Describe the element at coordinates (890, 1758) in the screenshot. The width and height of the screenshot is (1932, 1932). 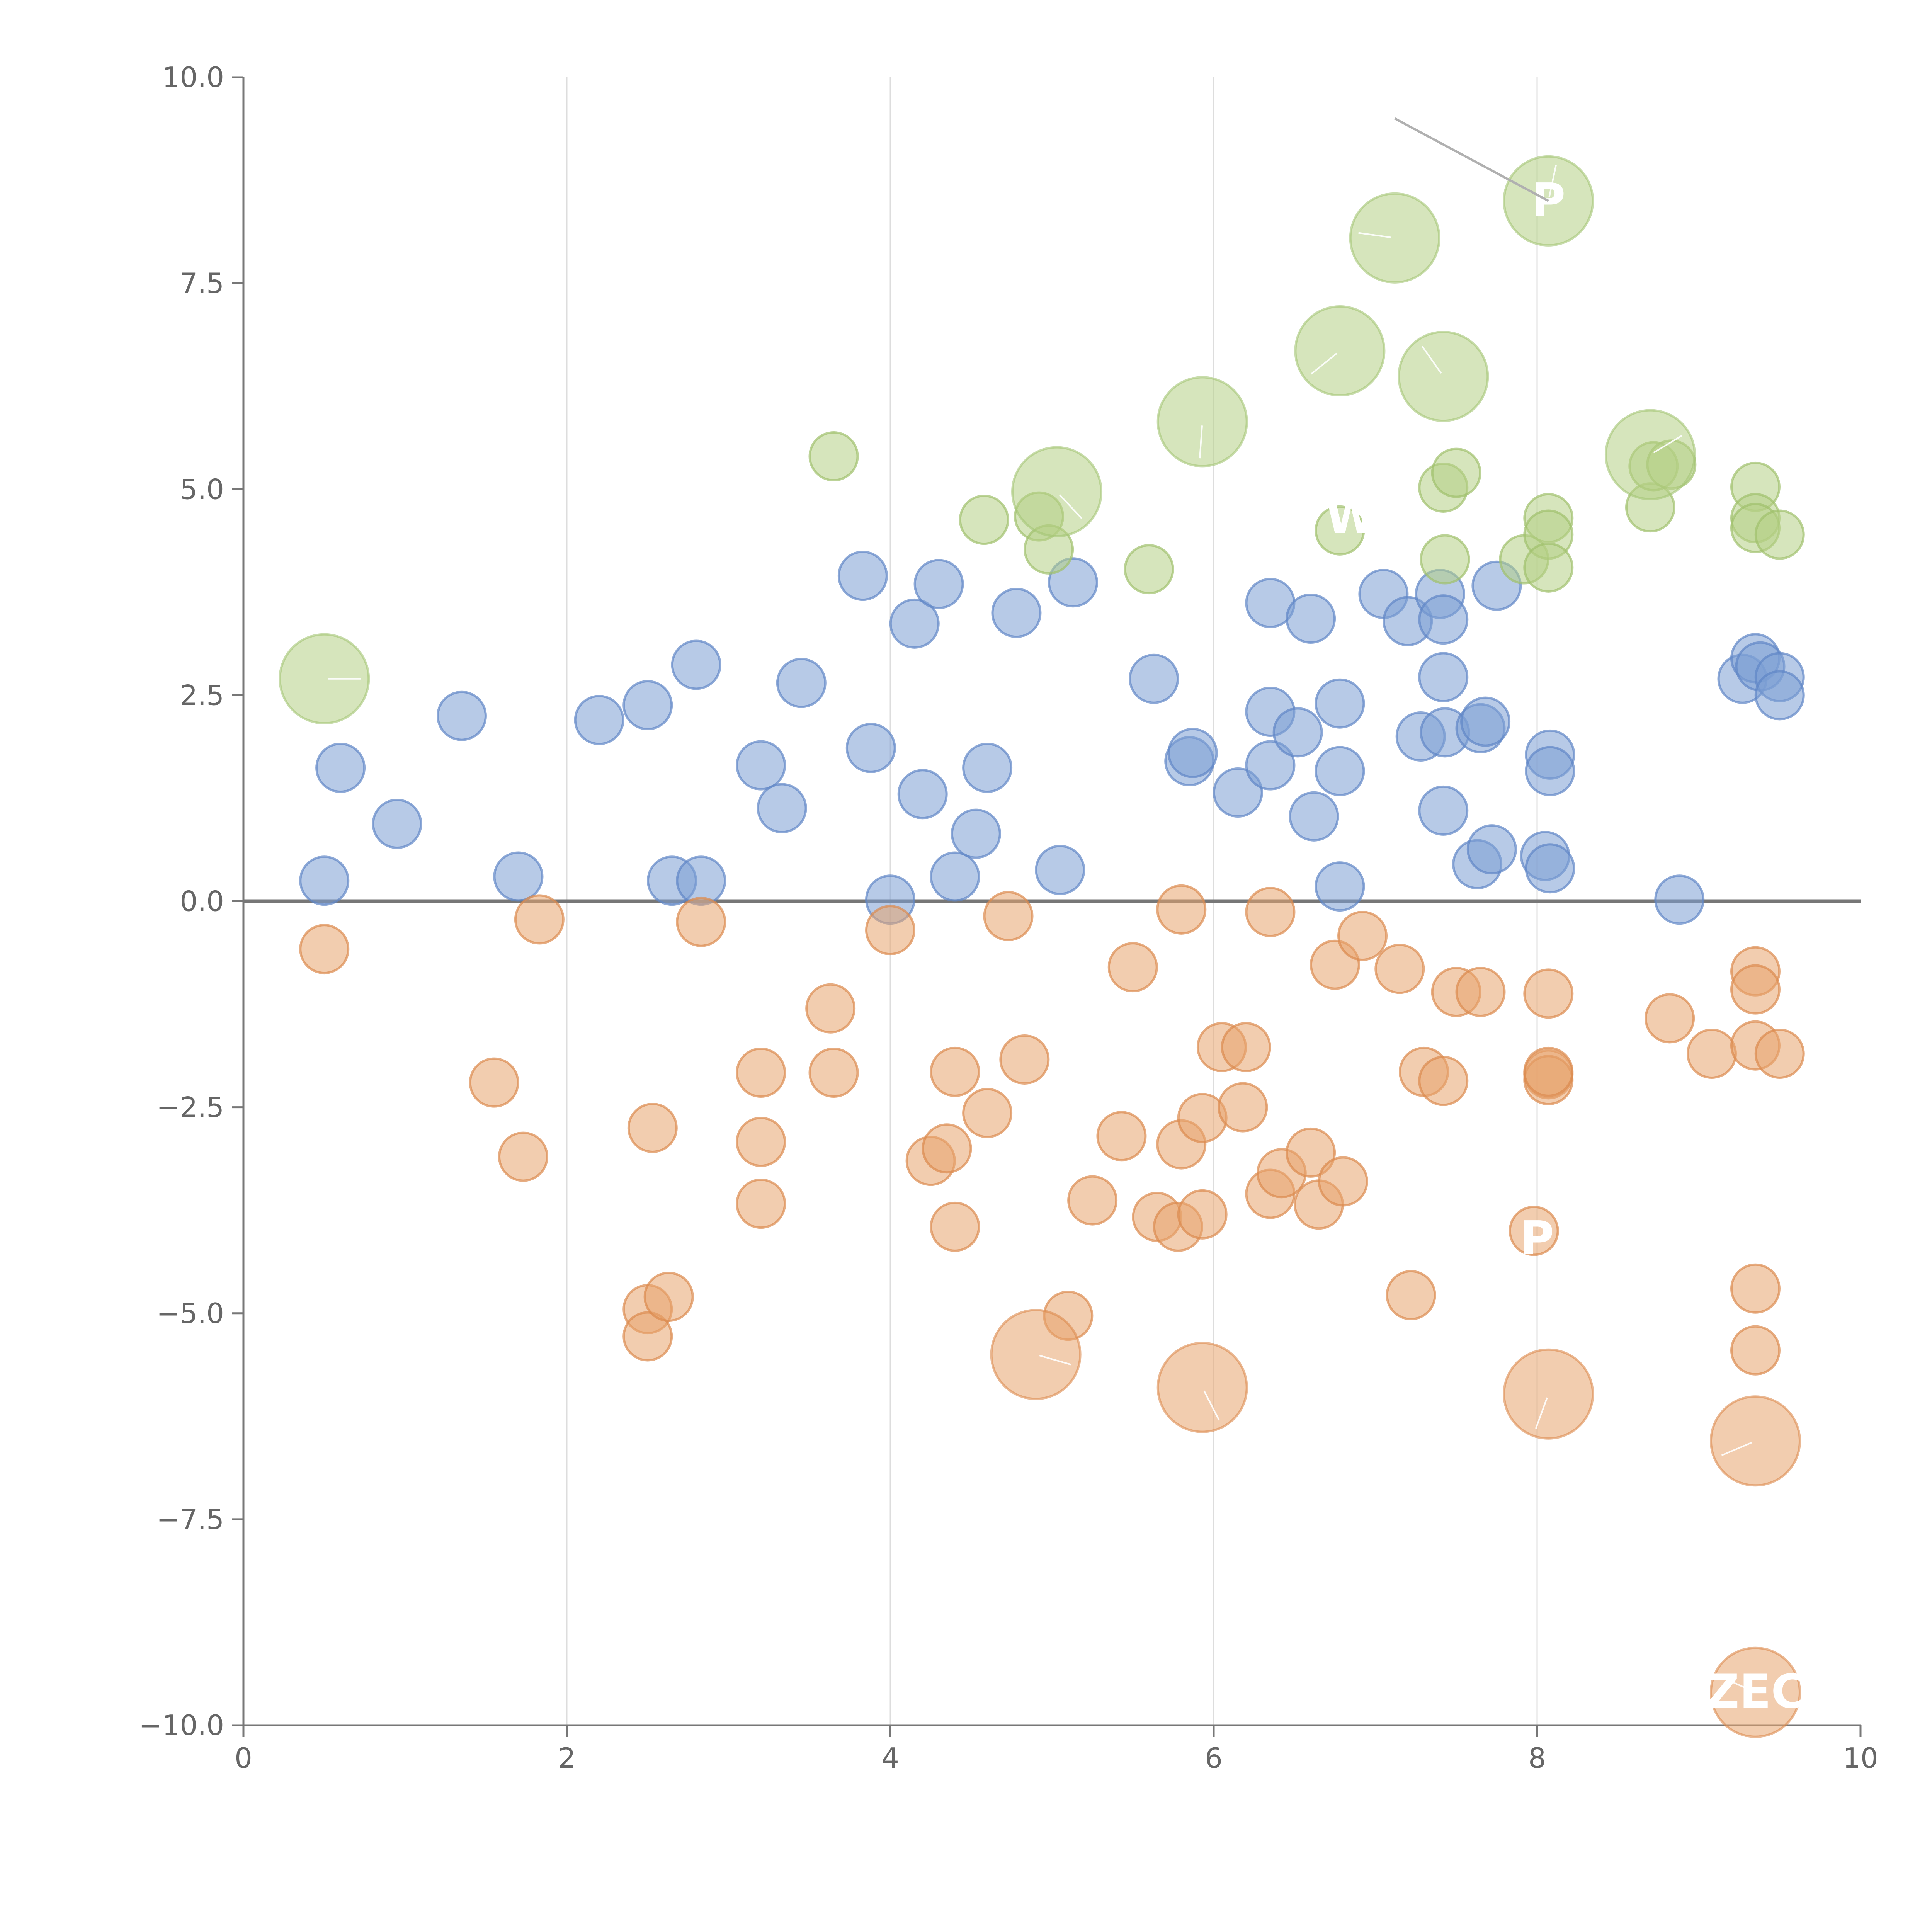
I see `x-tick-label: 4` at that location.